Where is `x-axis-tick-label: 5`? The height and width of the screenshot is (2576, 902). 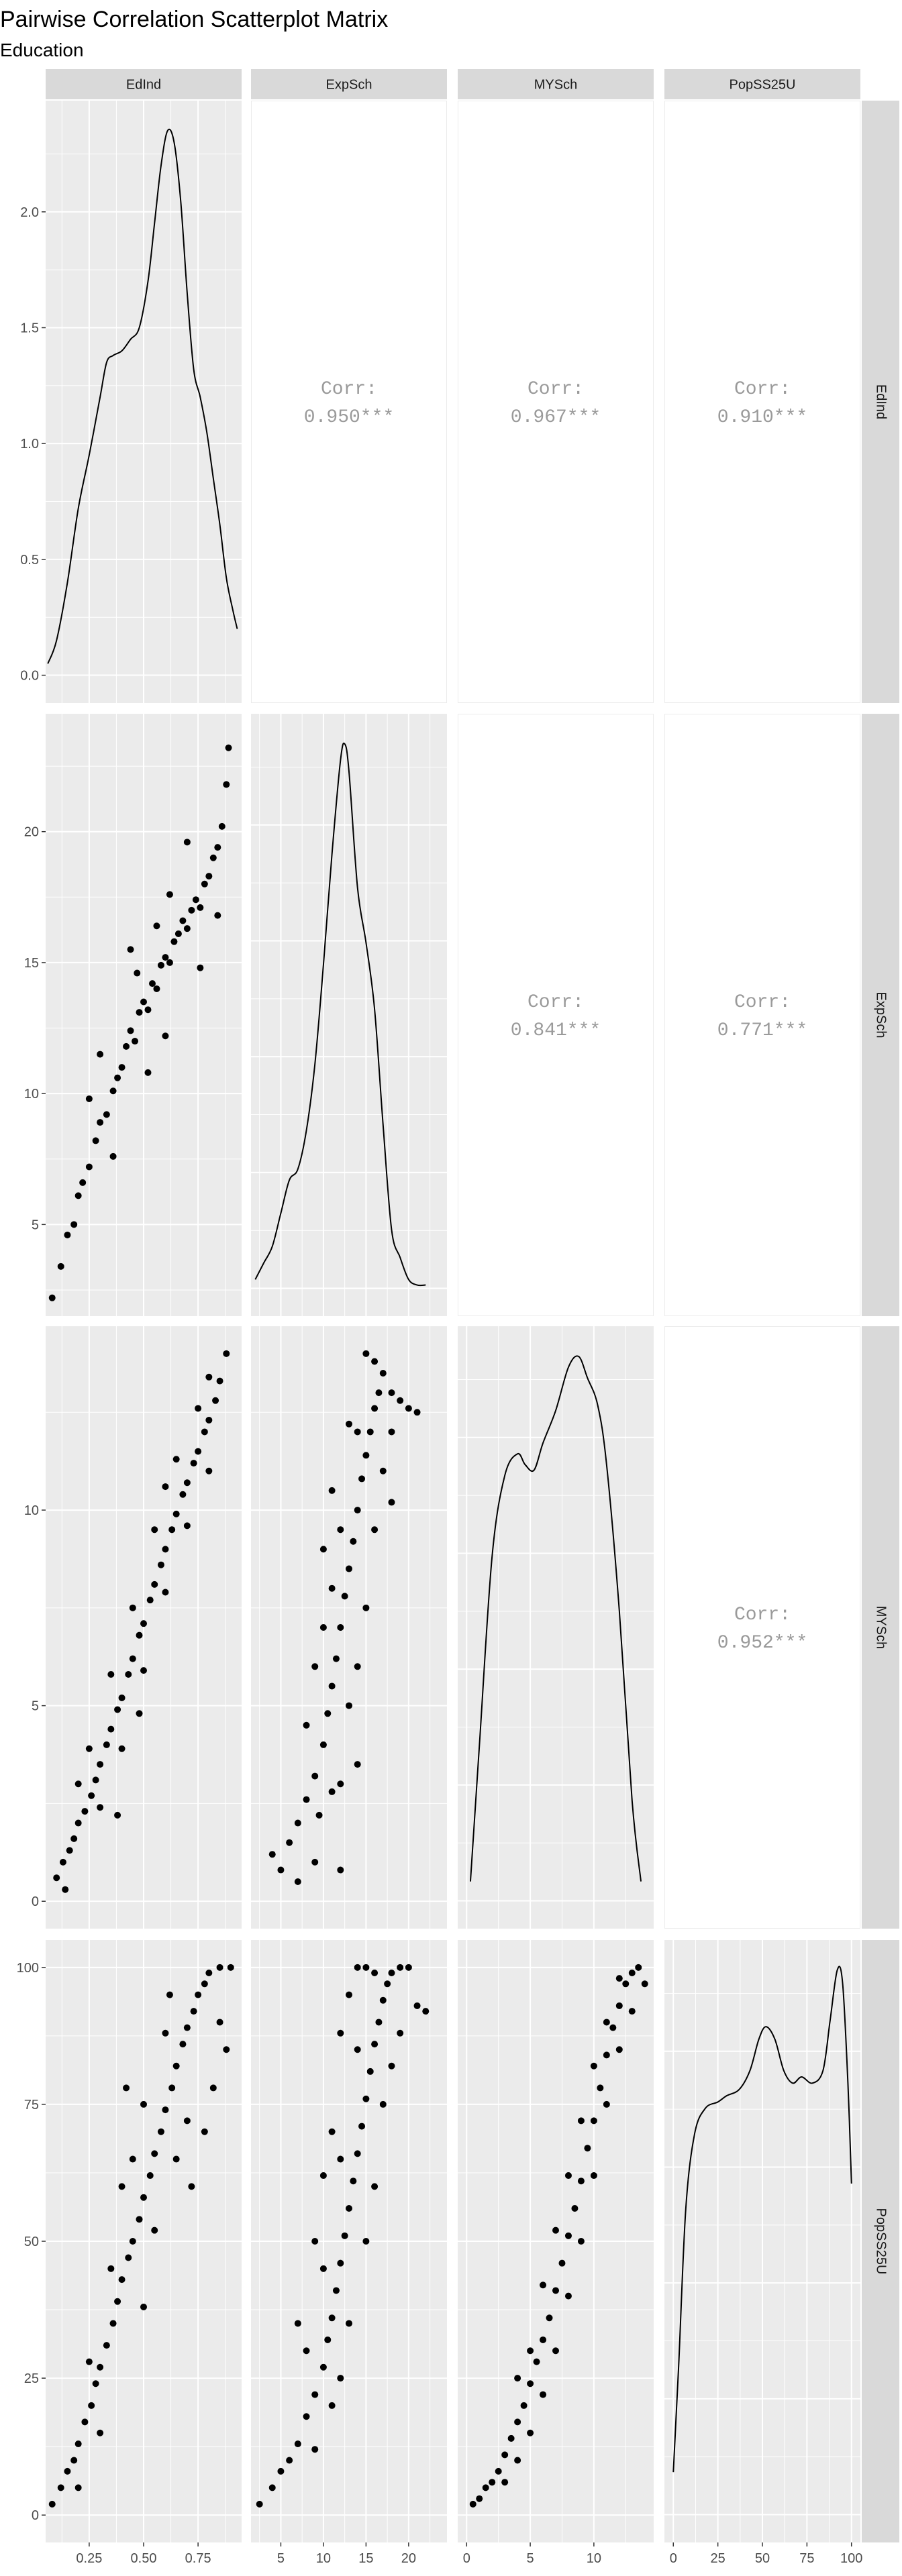 x-axis-tick-label: 5 is located at coordinates (530, 2558).